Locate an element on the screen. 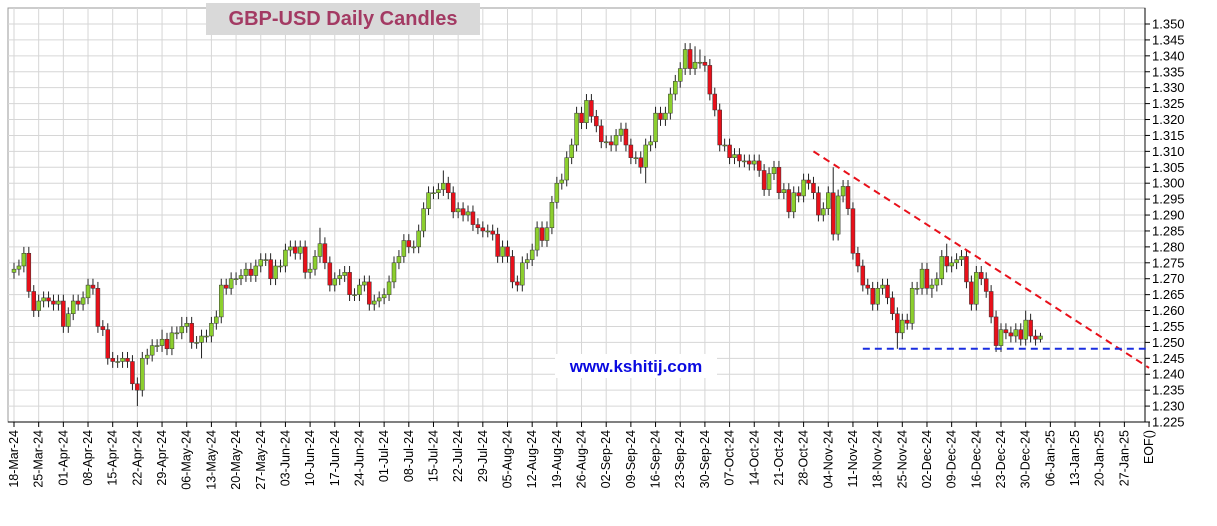 Image resolution: width=1217 pixels, height=526 pixels. x-tick-label: 24-Jun-24 is located at coordinates (359, 458).